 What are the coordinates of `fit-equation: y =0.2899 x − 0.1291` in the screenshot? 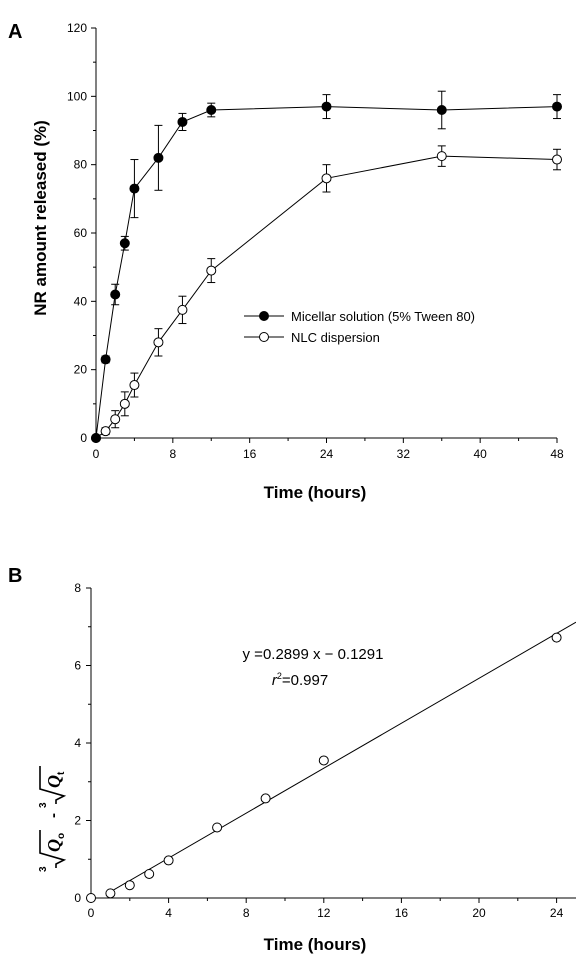 It's located at (313, 654).